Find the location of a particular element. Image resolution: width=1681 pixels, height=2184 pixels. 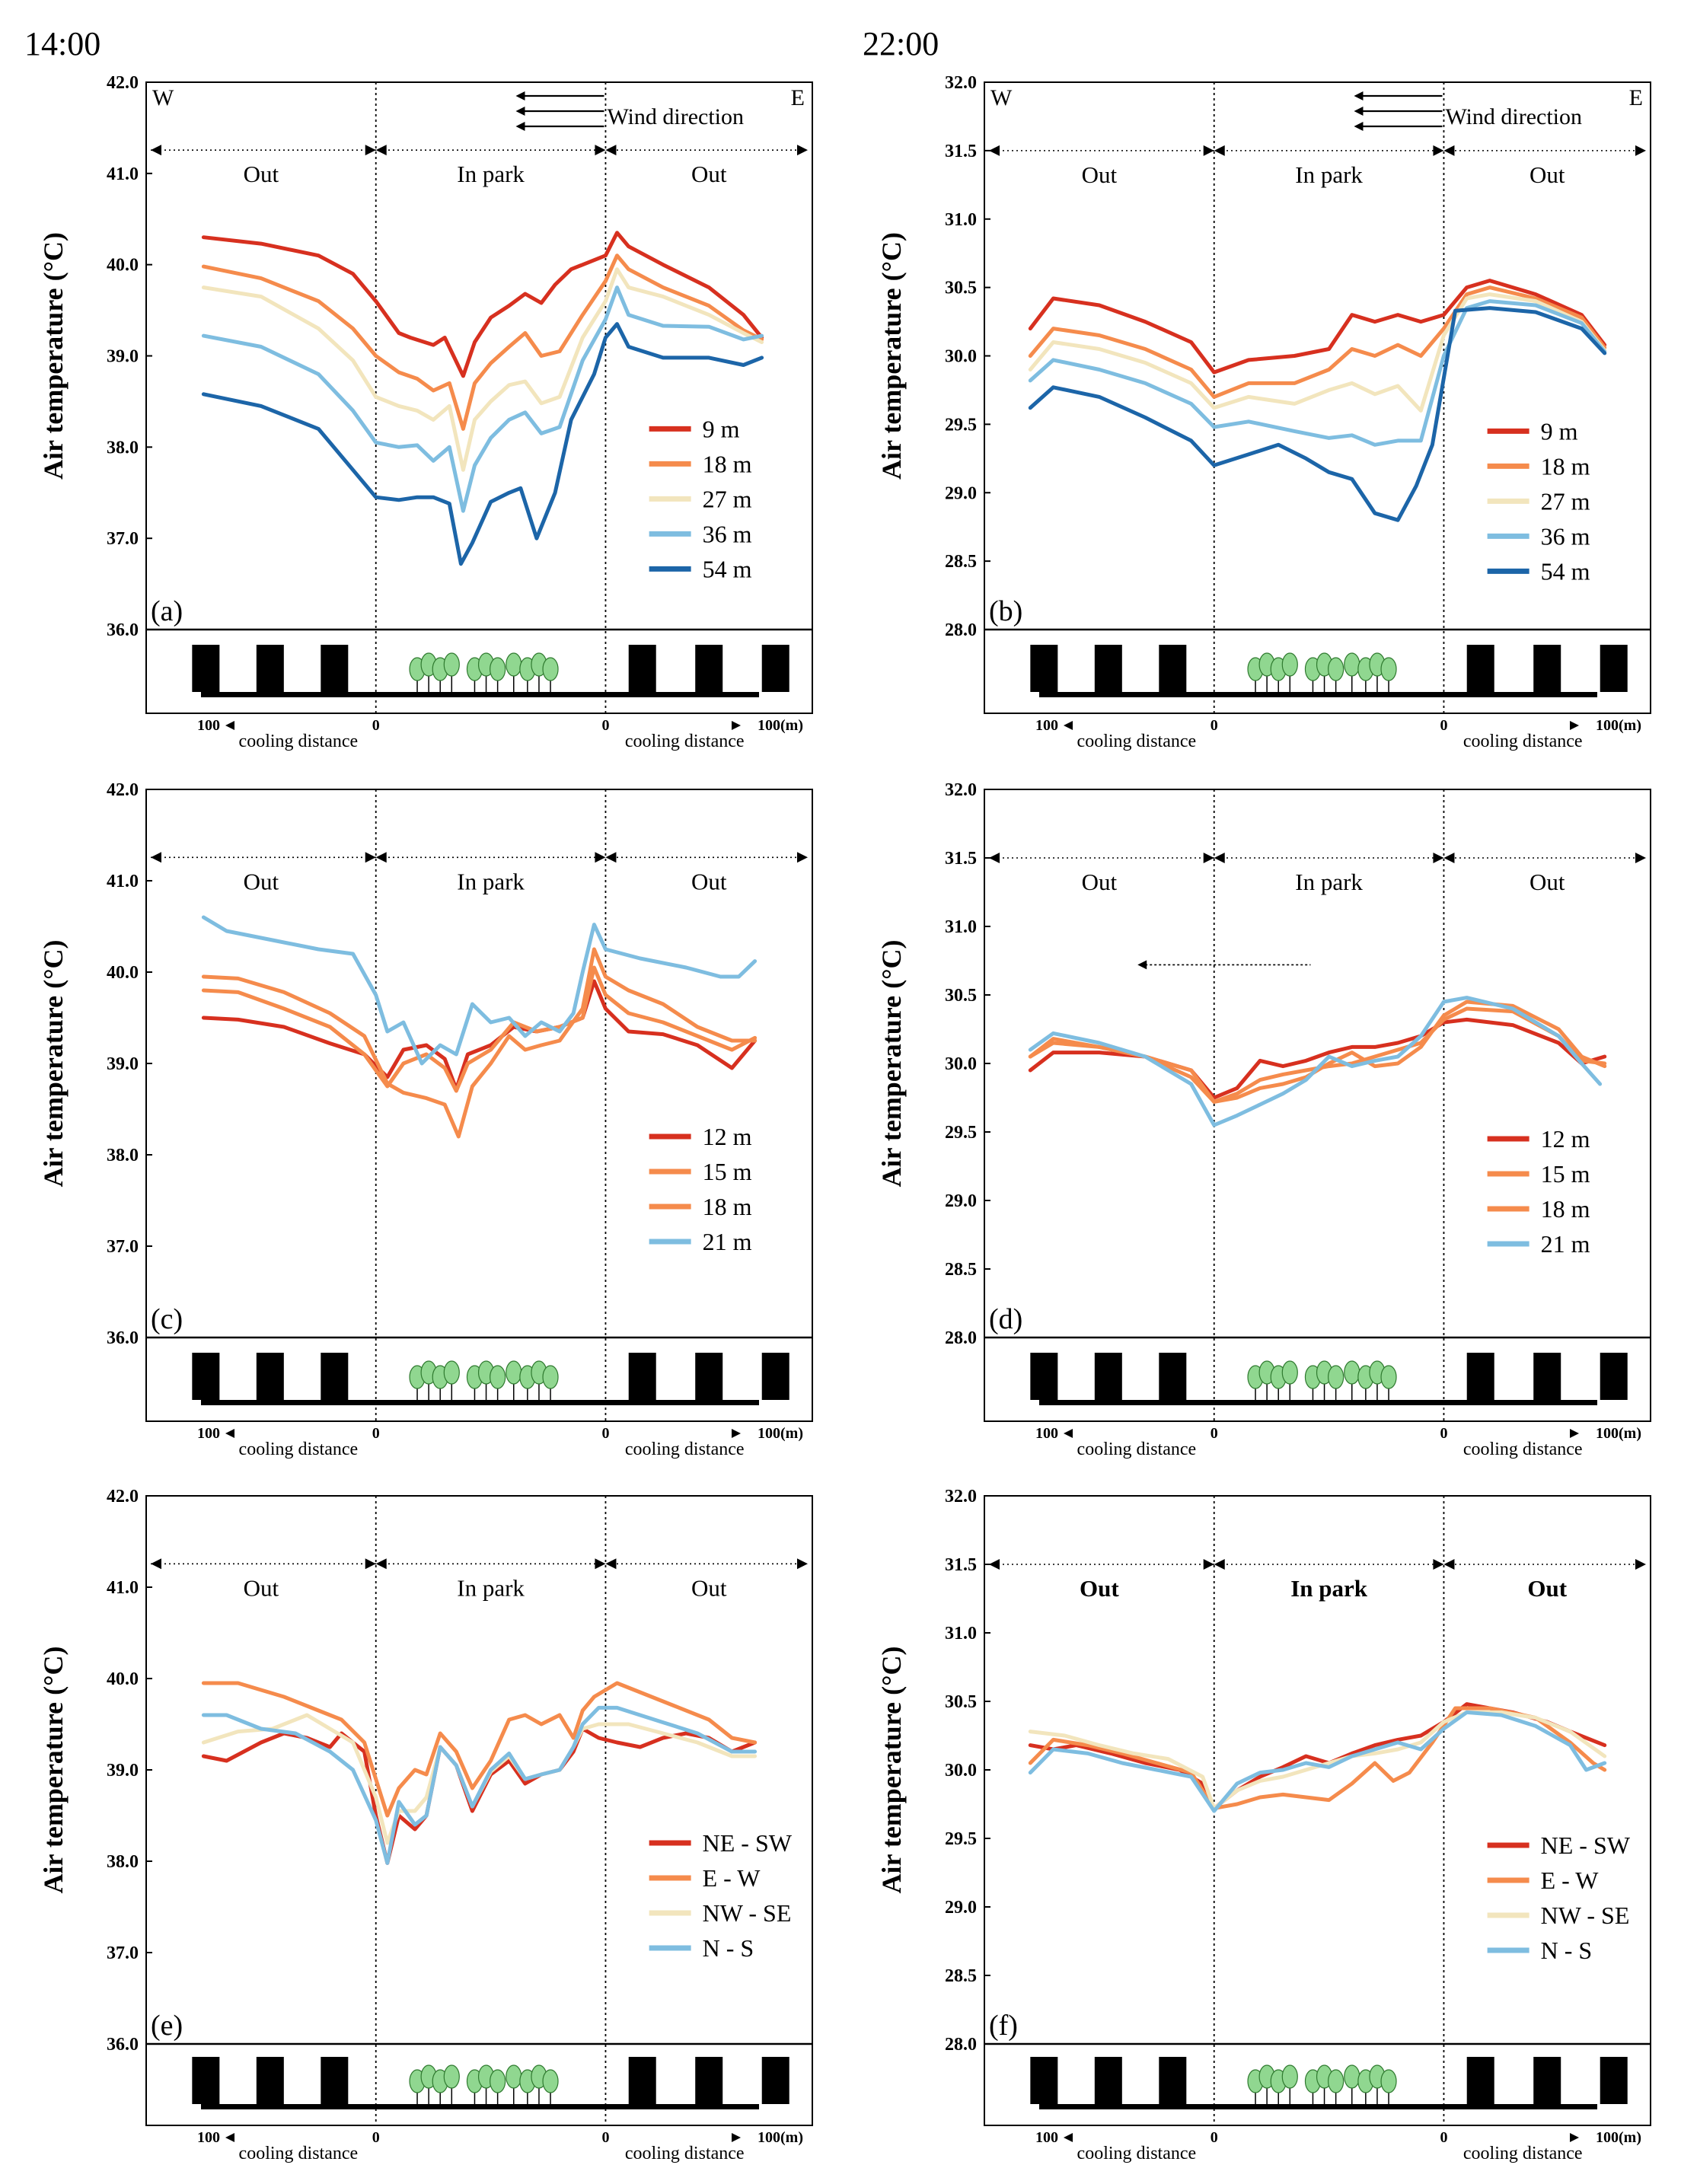

y-tick-label: 41.0 is located at coordinates (123, 1588).